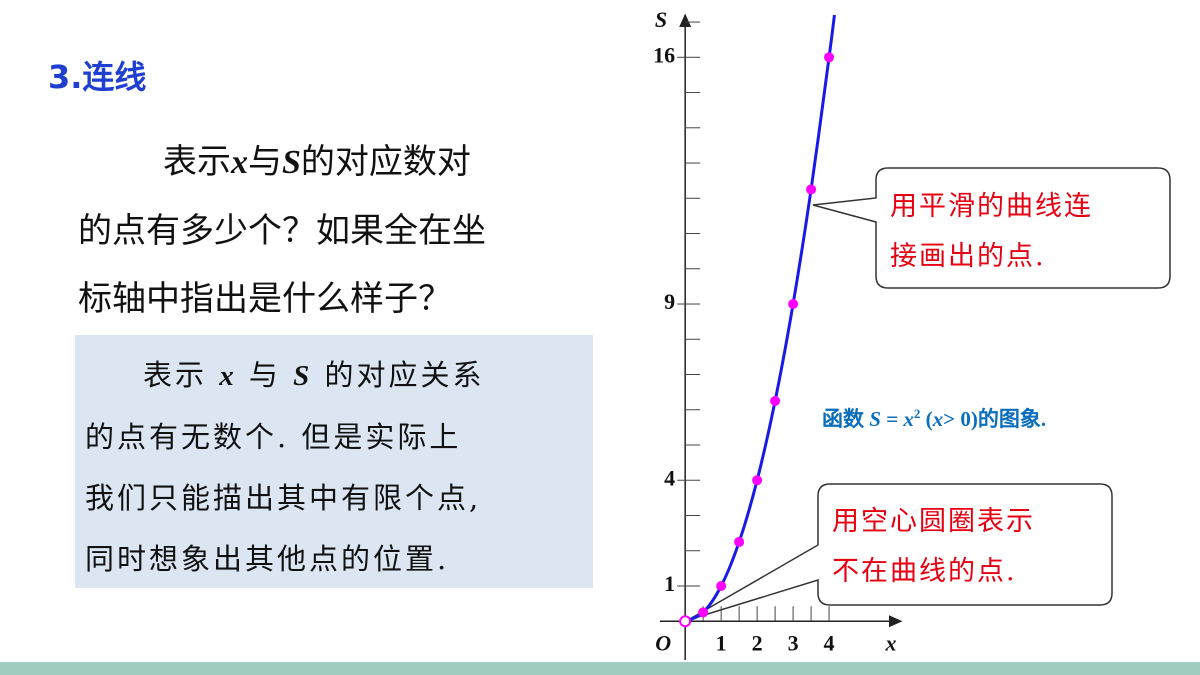 The height and width of the screenshot is (675, 1200). What do you see at coordinates (721, 642) in the screenshot?
I see `x-tick-label: 1` at bounding box center [721, 642].